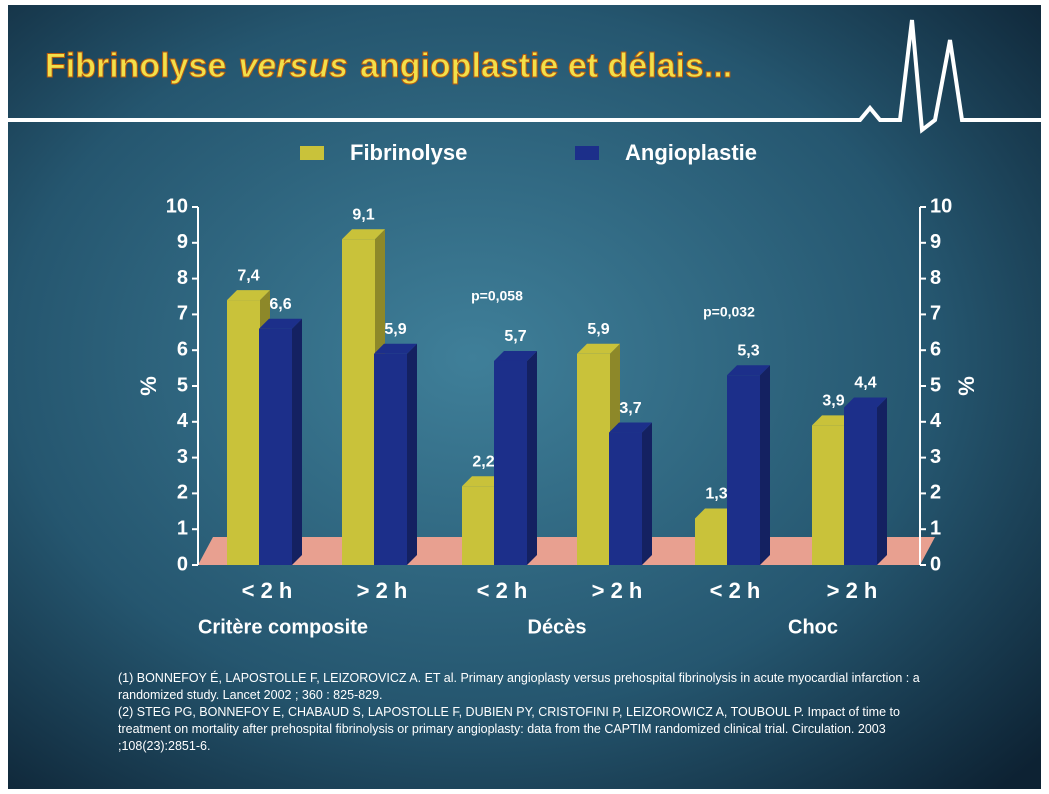 The image size is (1049, 794). What do you see at coordinates (283, 627) in the screenshot?
I see `group-label: Critère composite` at bounding box center [283, 627].